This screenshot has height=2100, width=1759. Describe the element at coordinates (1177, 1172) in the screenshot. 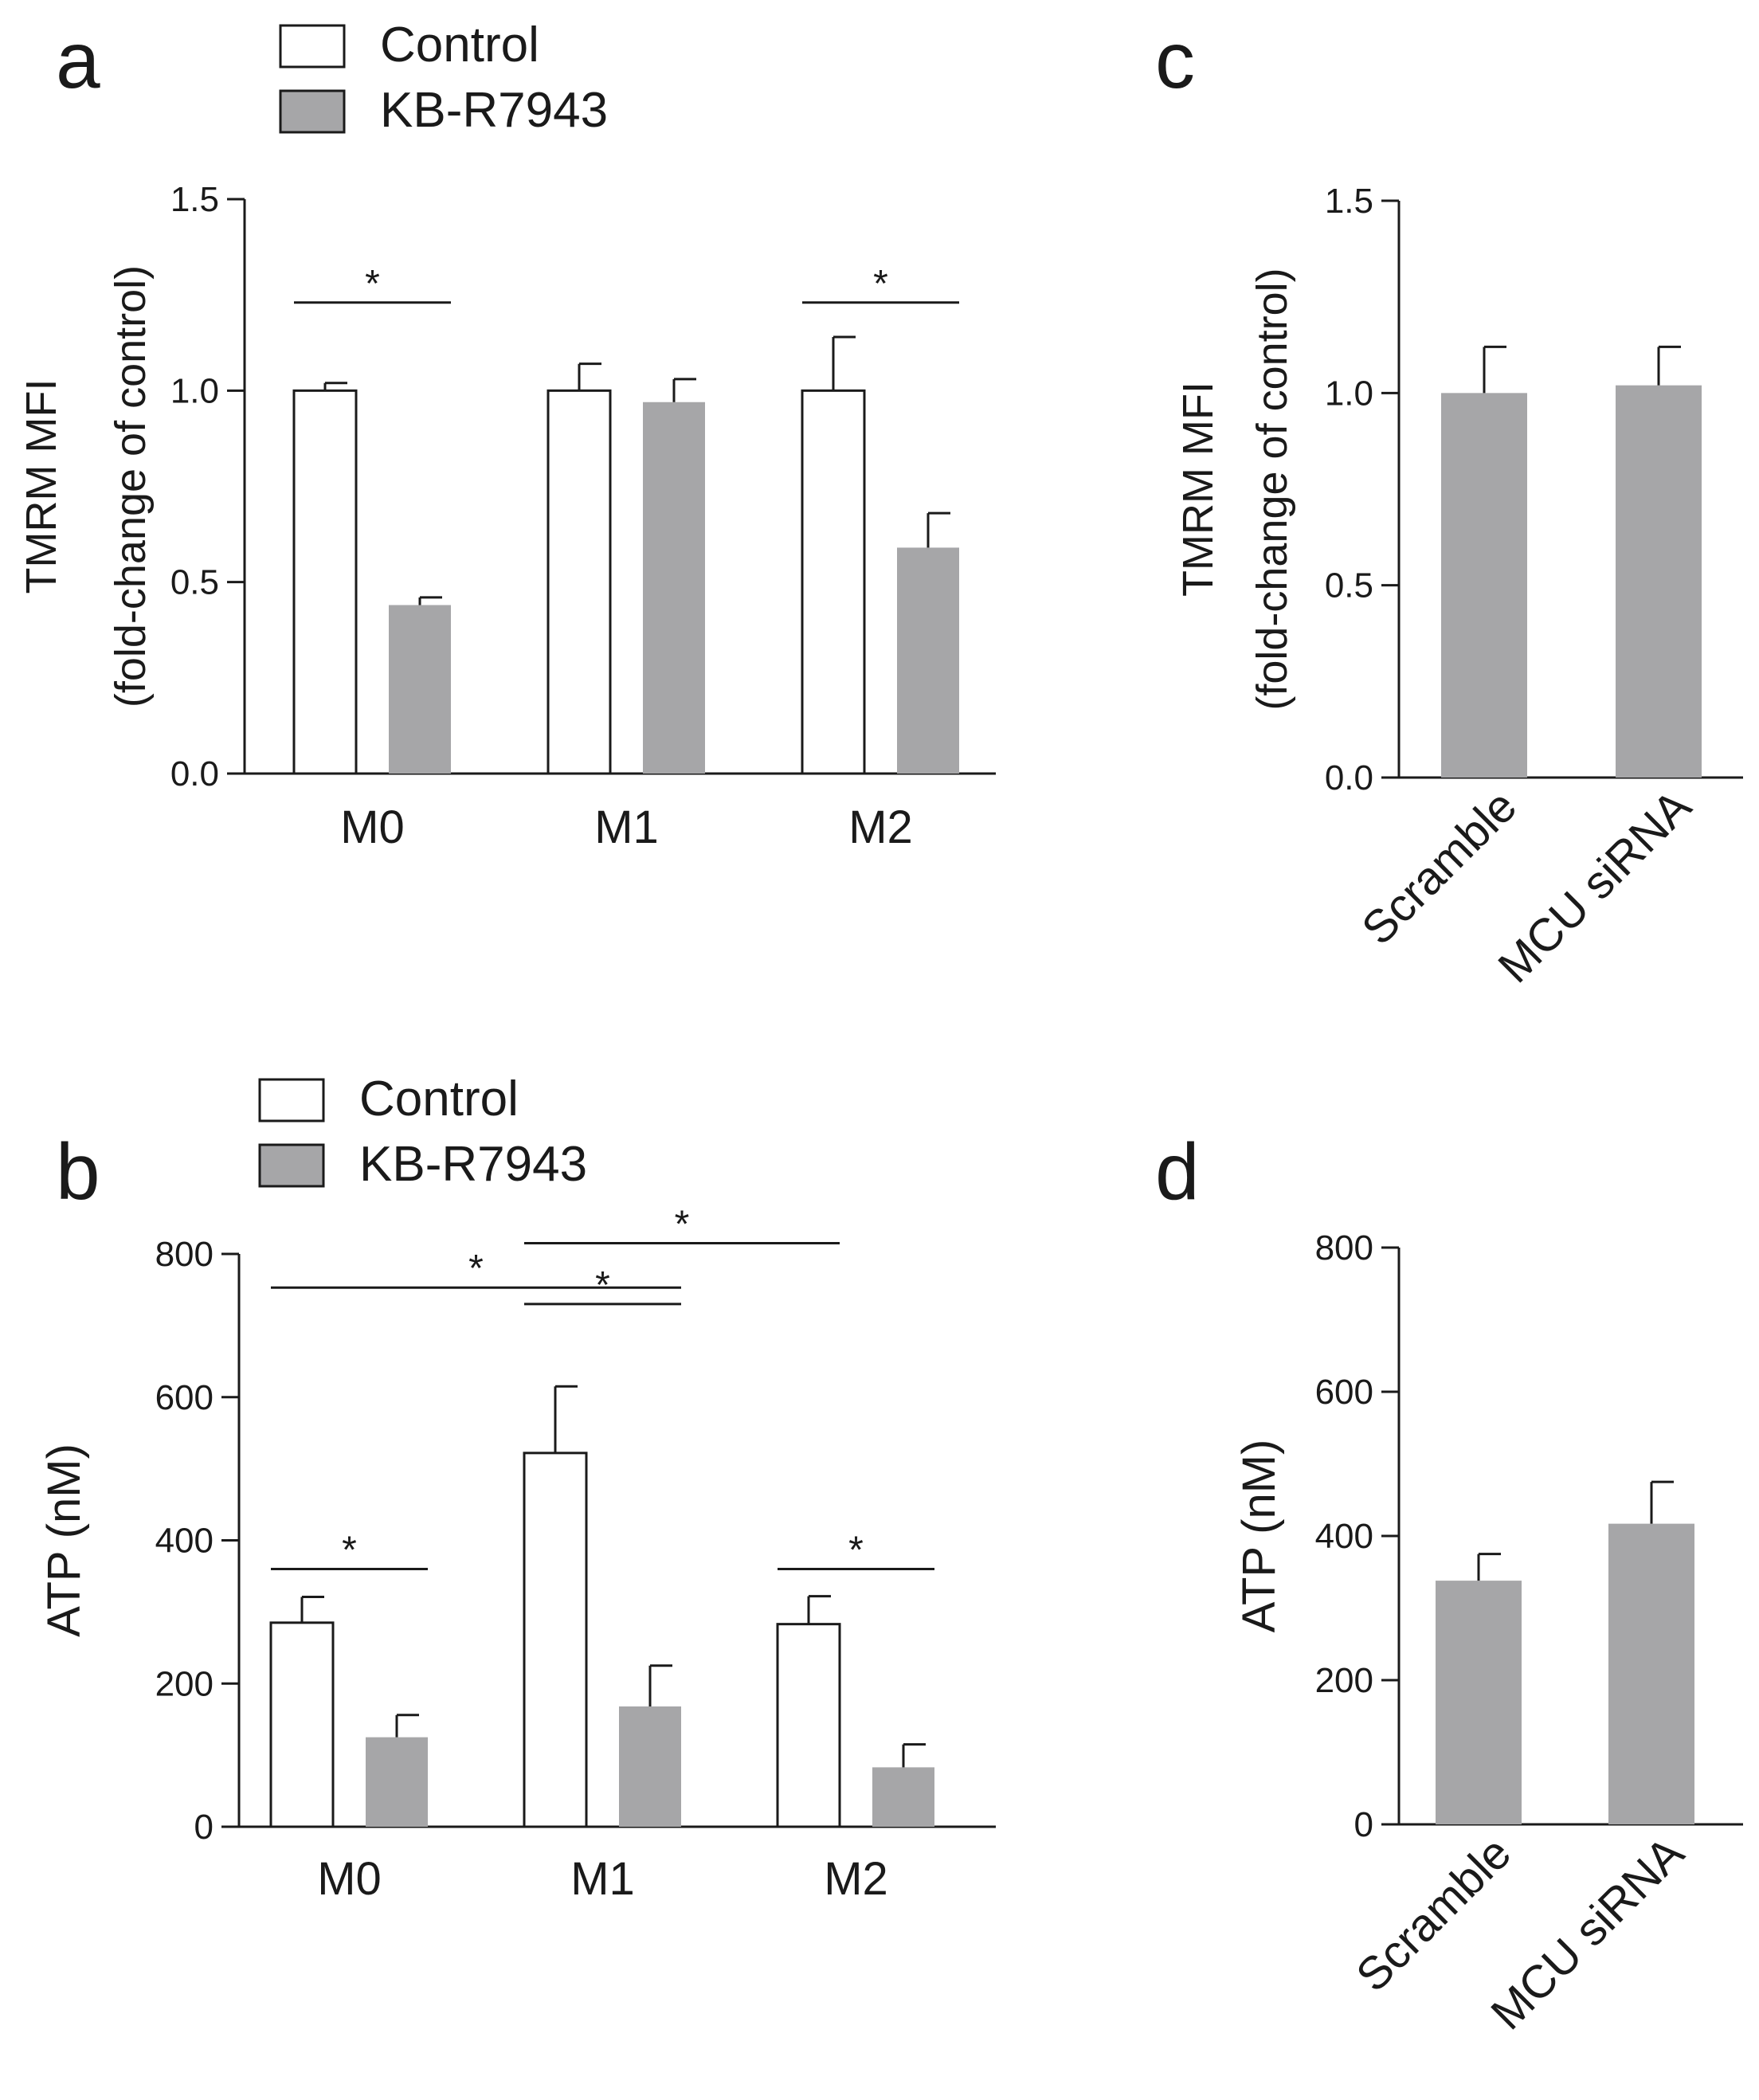

I see `panel-letter: d` at that location.